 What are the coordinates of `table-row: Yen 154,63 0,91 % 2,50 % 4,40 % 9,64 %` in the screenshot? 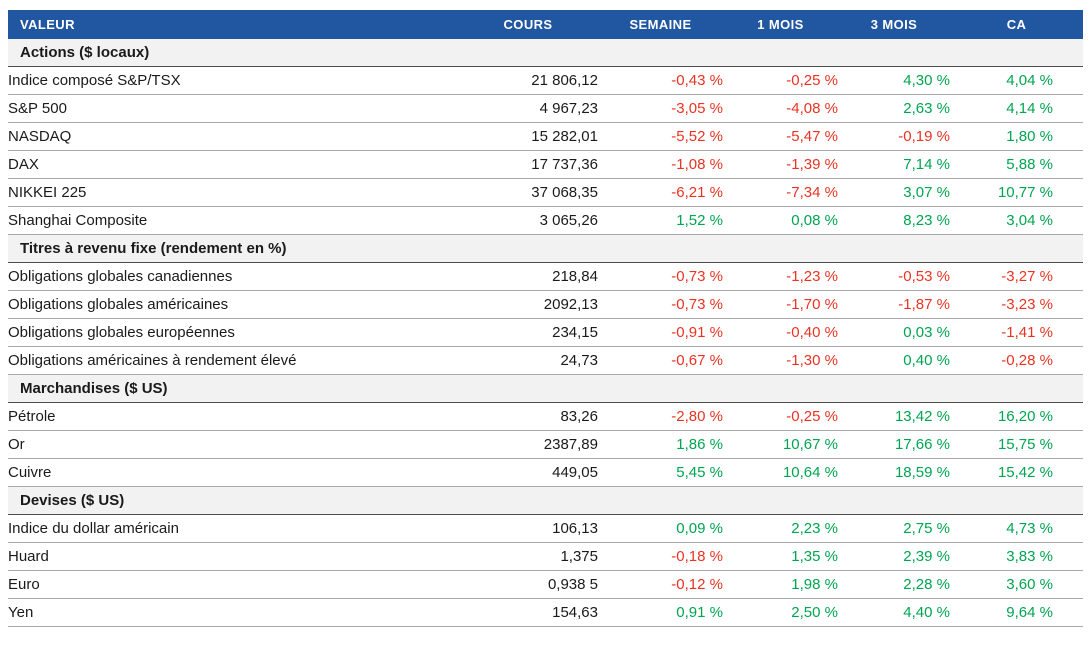 It's located at (545, 612).